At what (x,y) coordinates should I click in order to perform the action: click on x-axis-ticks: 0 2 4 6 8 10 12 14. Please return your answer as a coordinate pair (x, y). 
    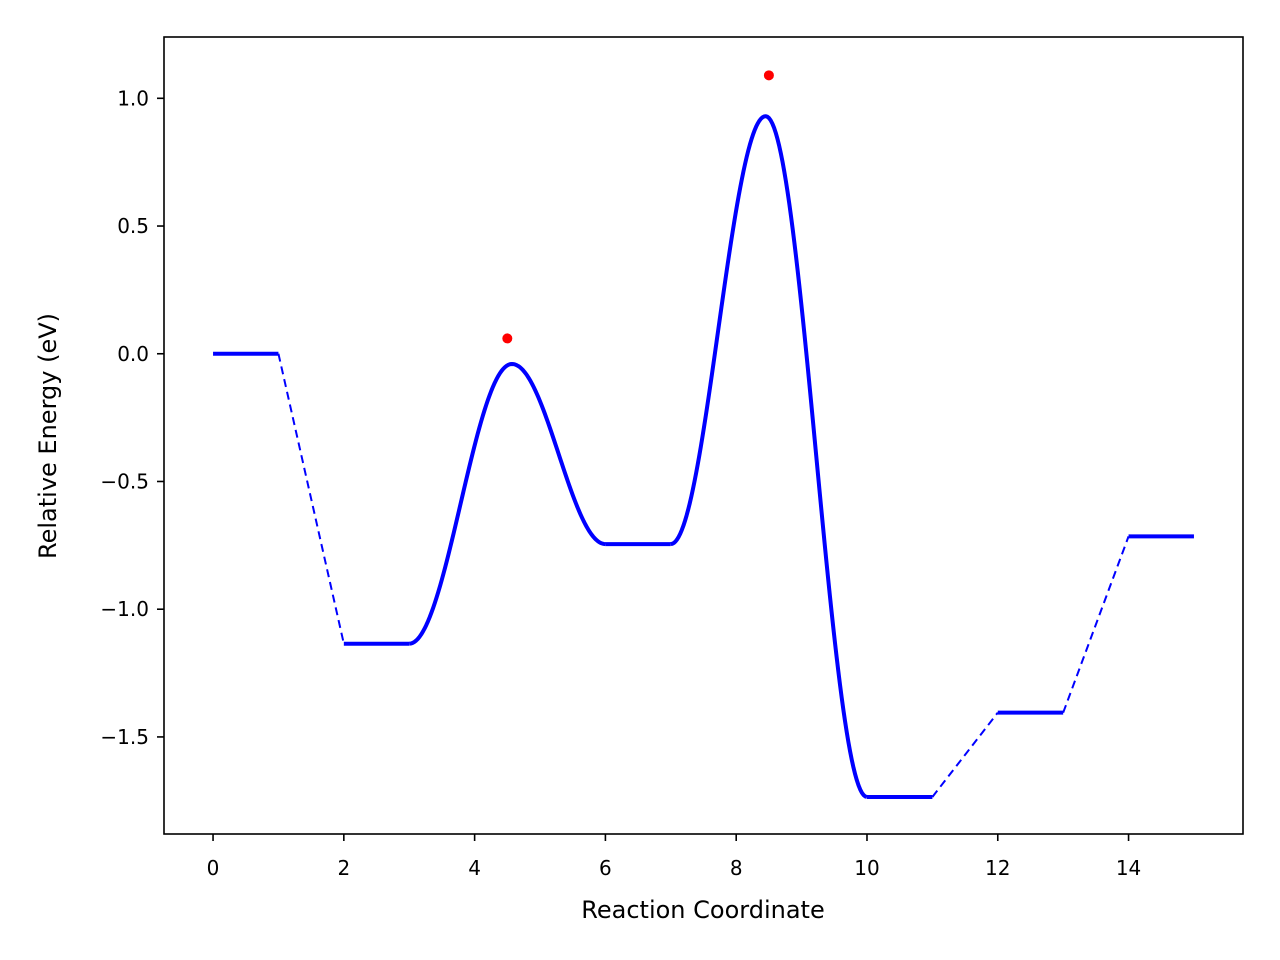
    Looking at the image, I should click on (674, 857).